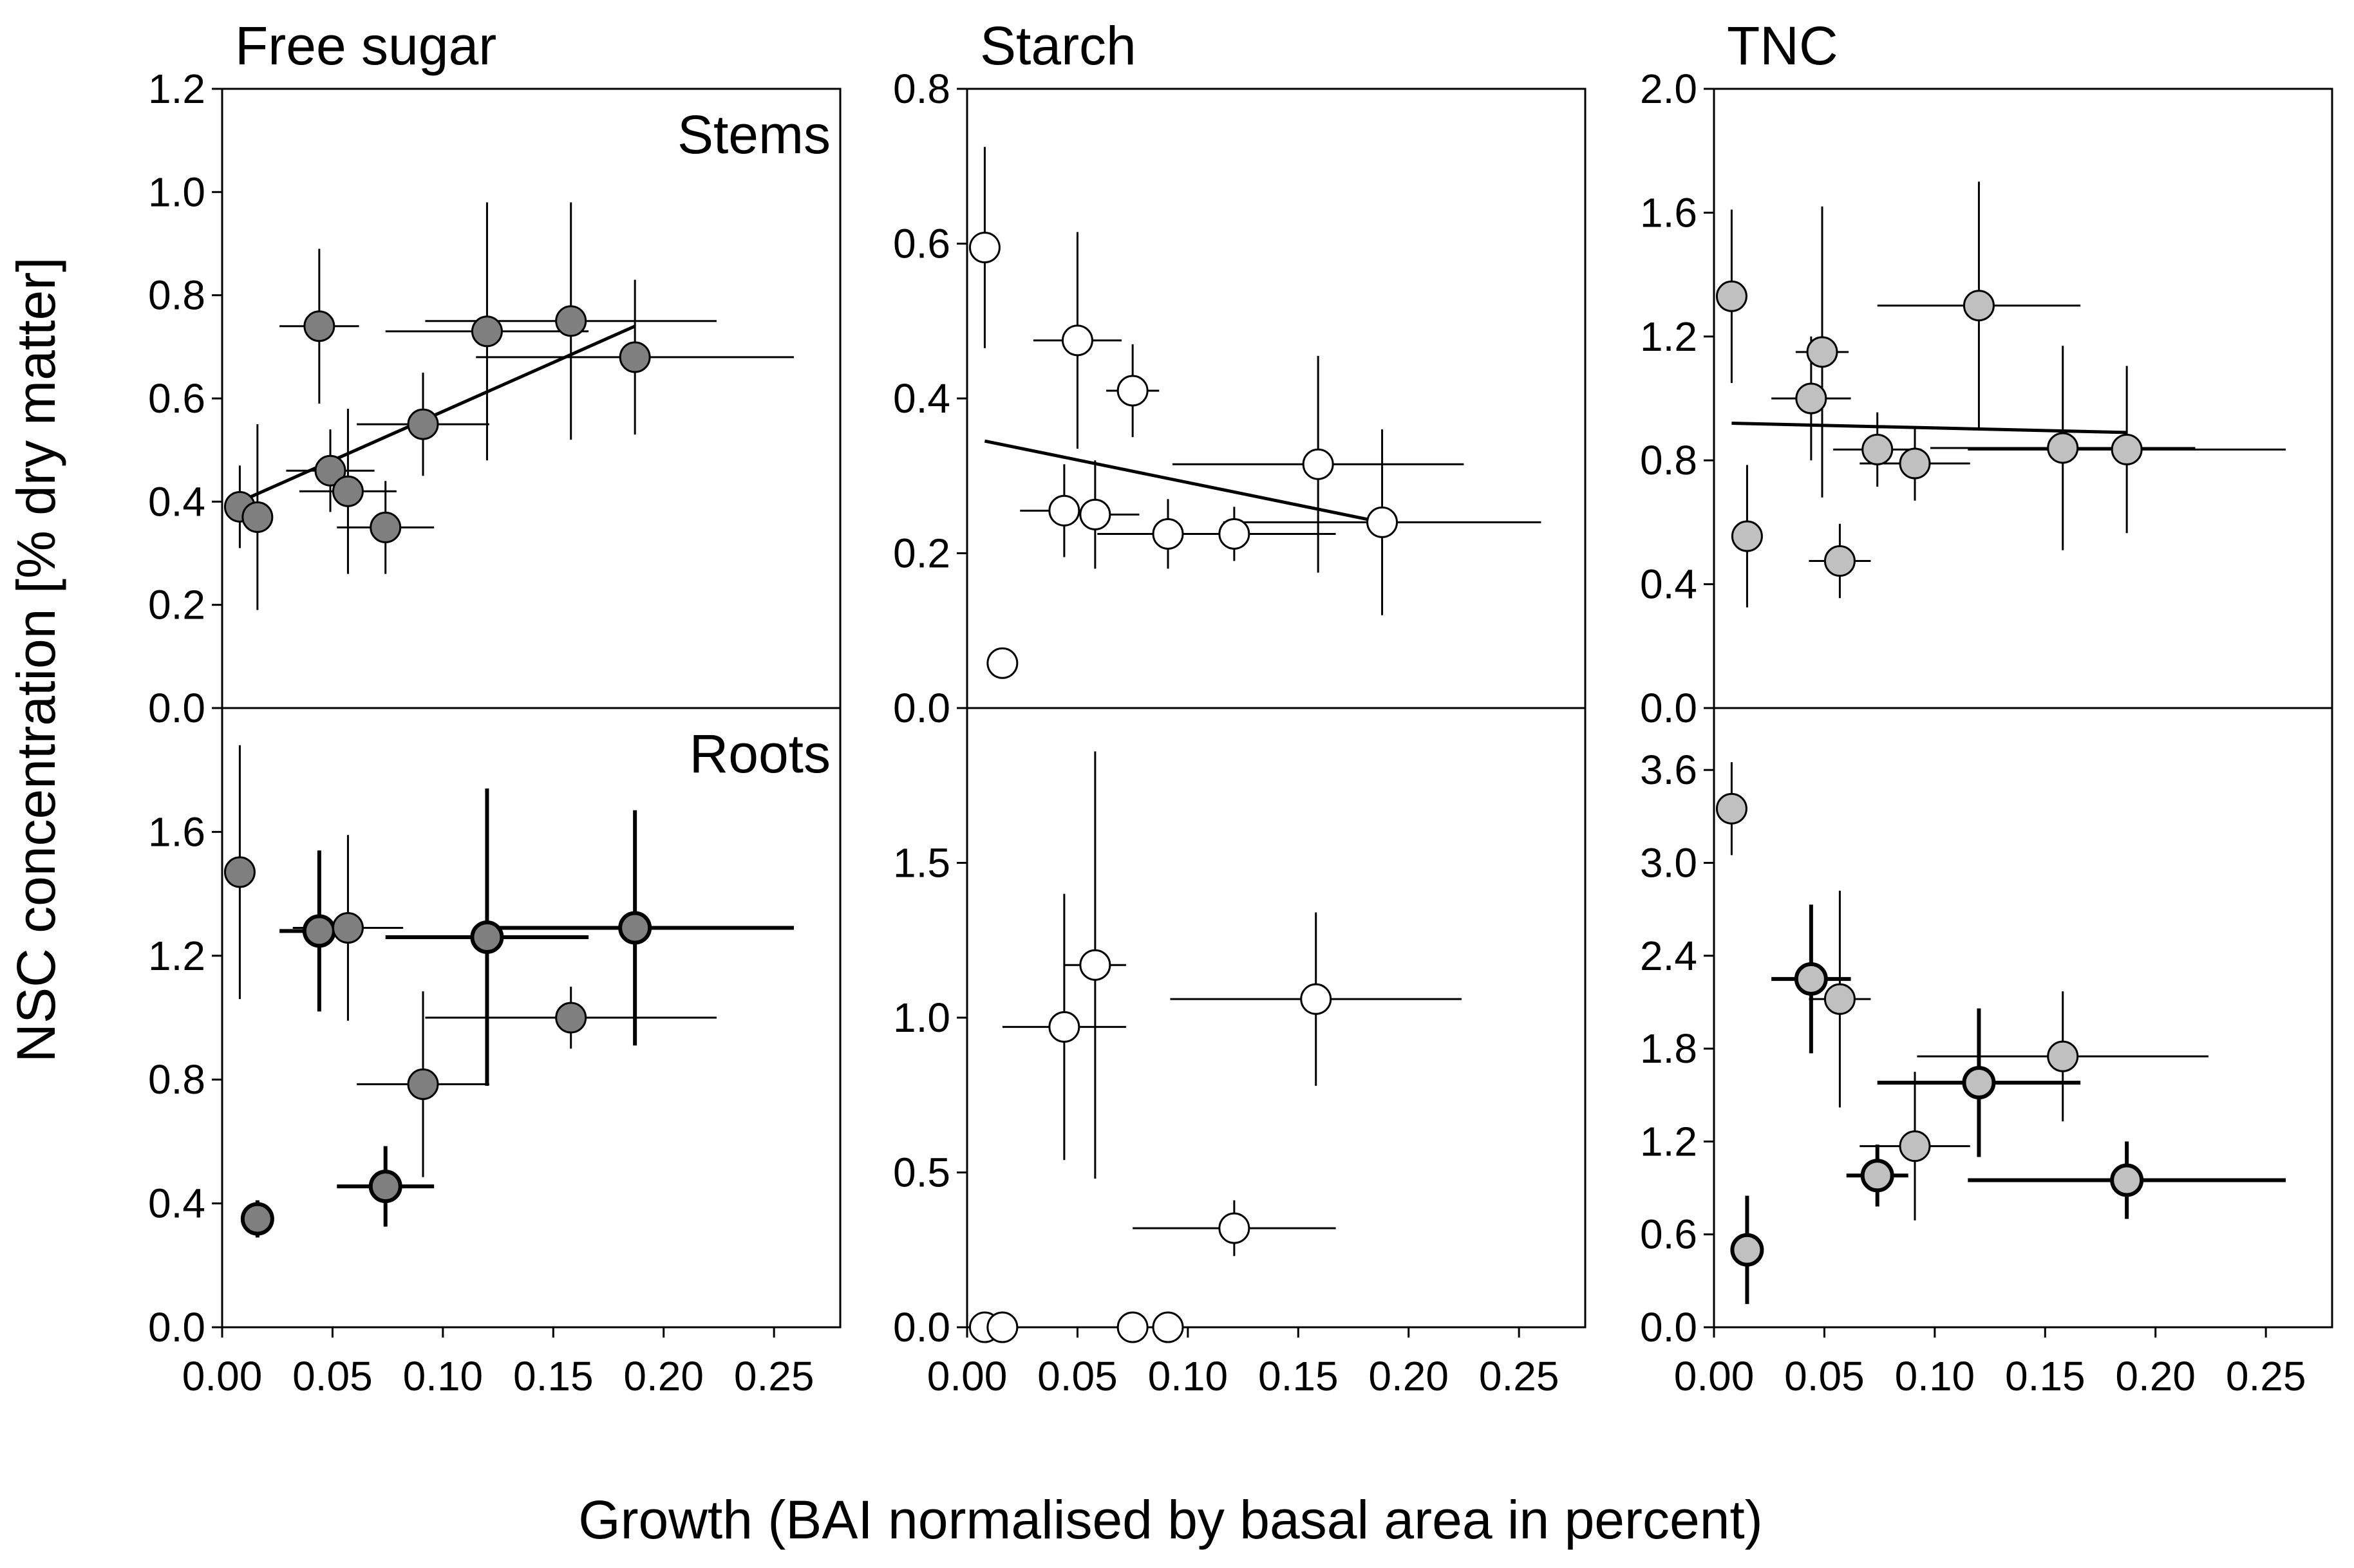 The height and width of the screenshot is (1568, 2354). I want to click on x-tick-label: 0.20, so click(2155, 1376).